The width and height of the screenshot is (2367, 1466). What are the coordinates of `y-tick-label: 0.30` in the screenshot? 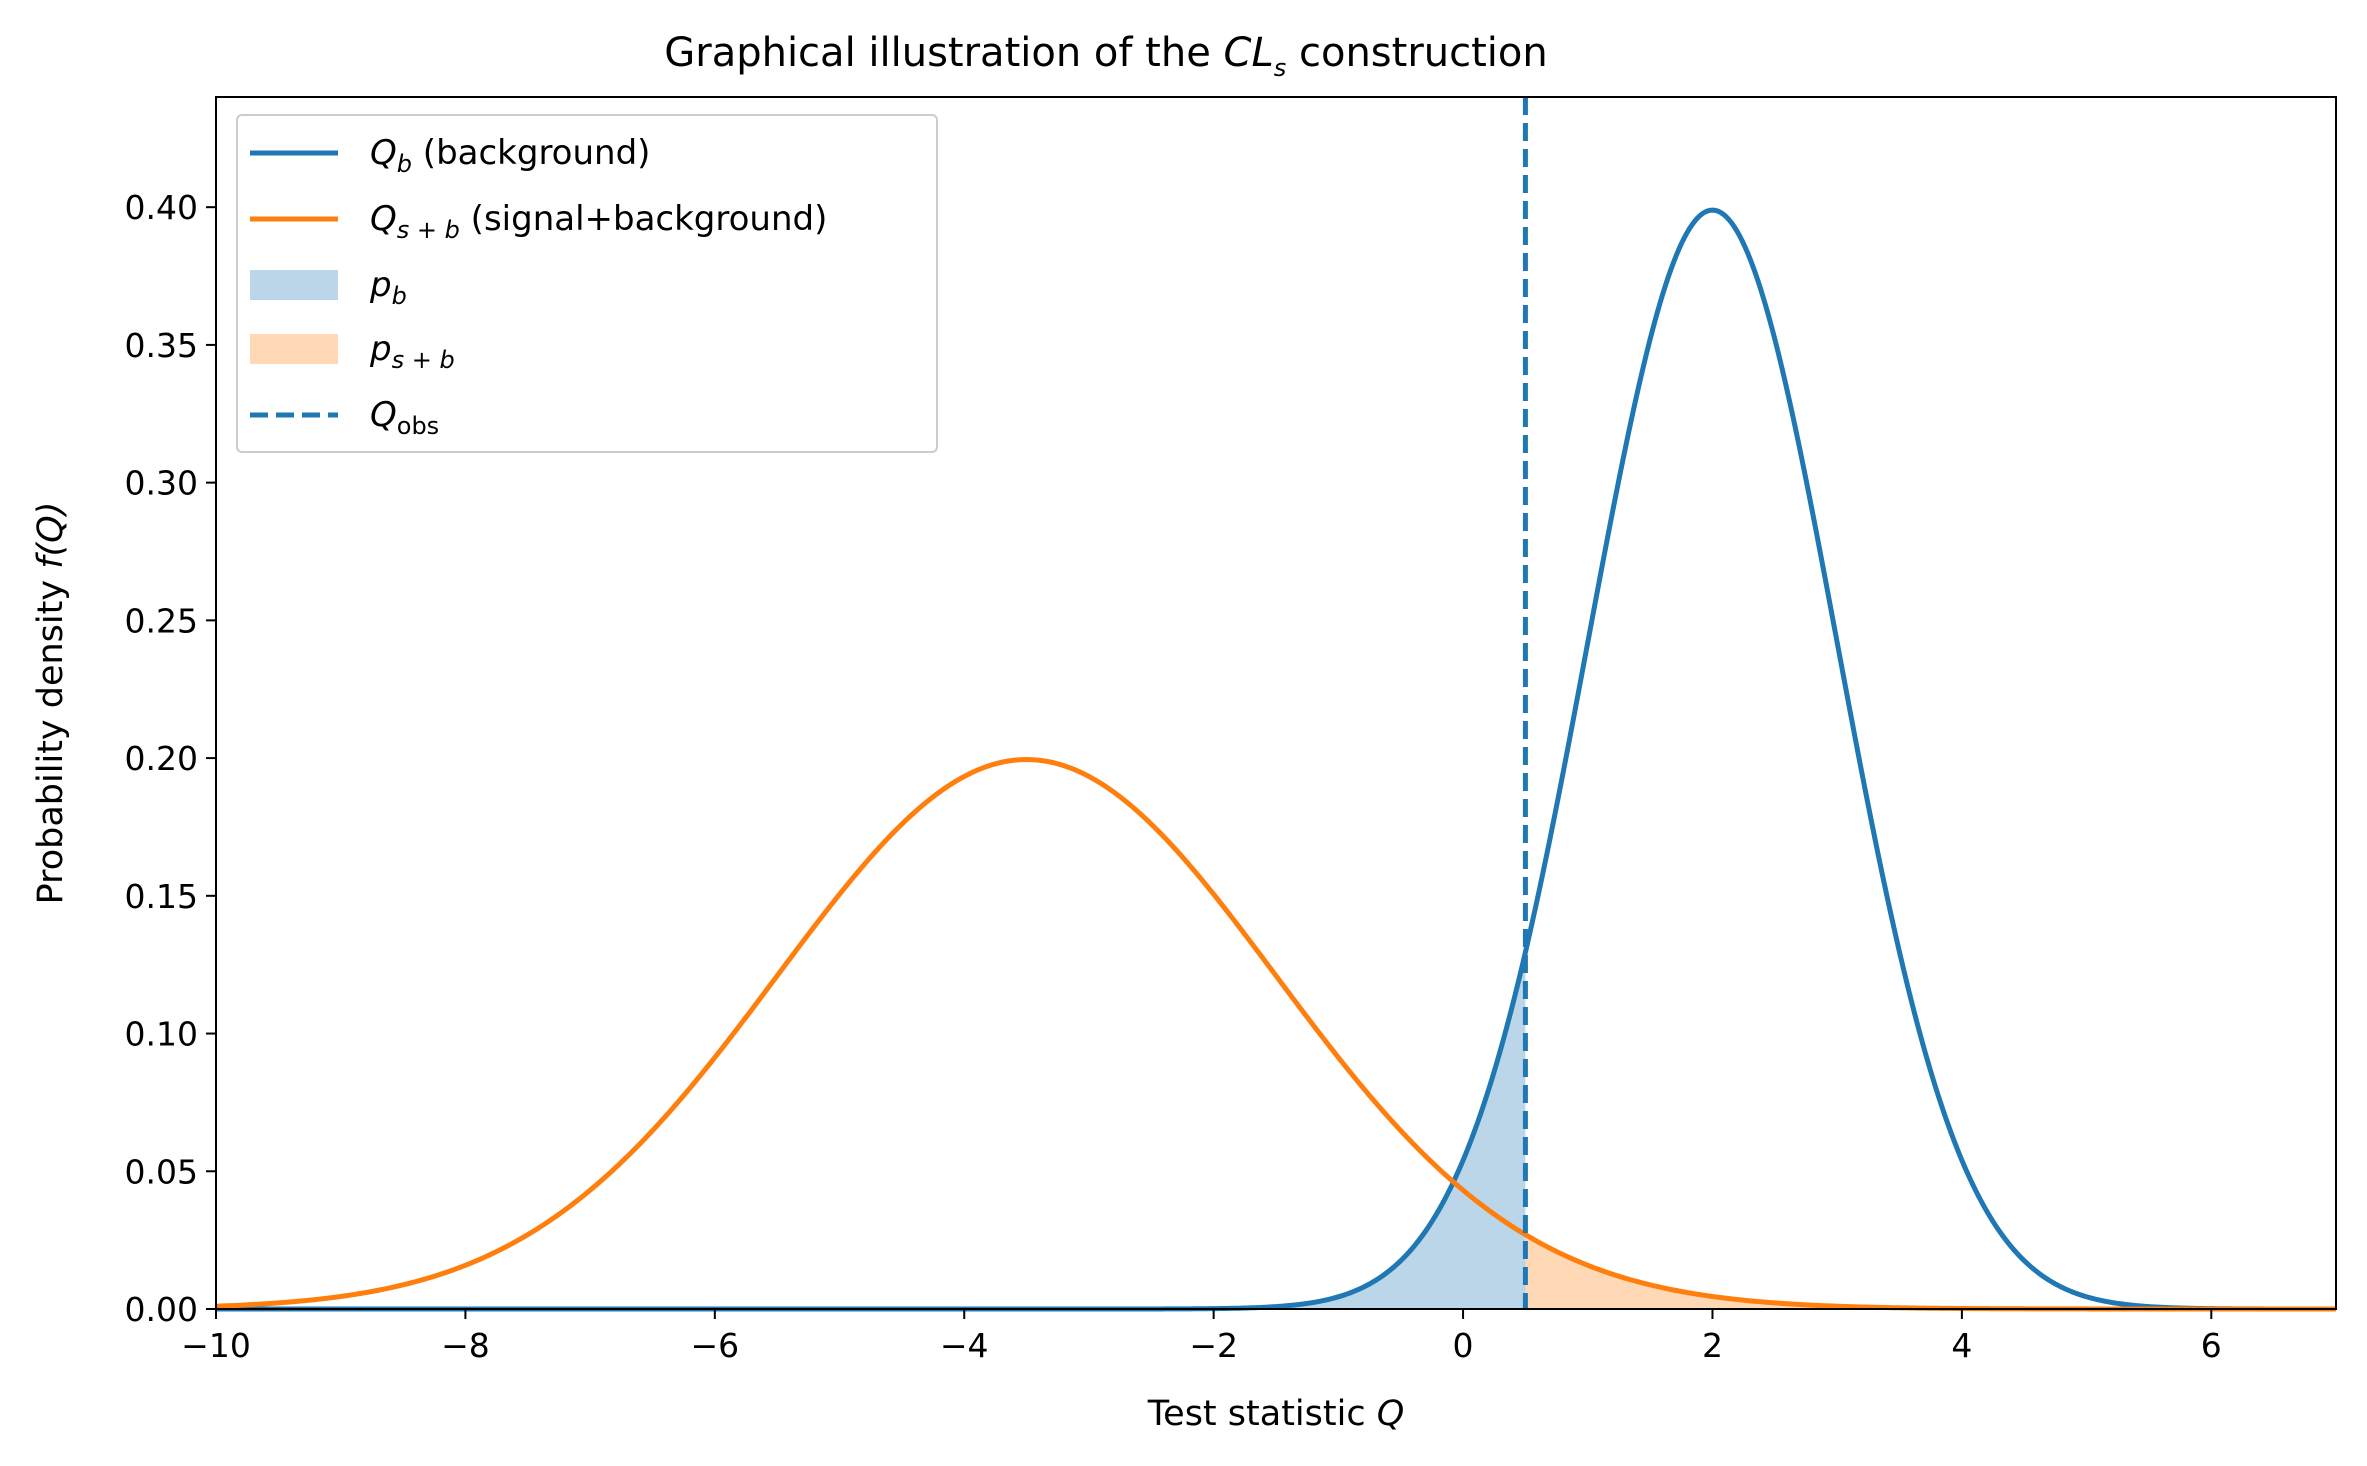 It's located at (161, 483).